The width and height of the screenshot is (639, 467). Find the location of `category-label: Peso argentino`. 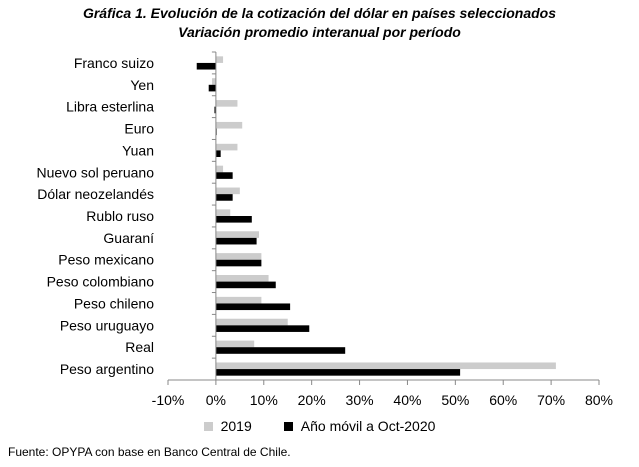

category-label: Peso argentino is located at coordinates (107, 369).